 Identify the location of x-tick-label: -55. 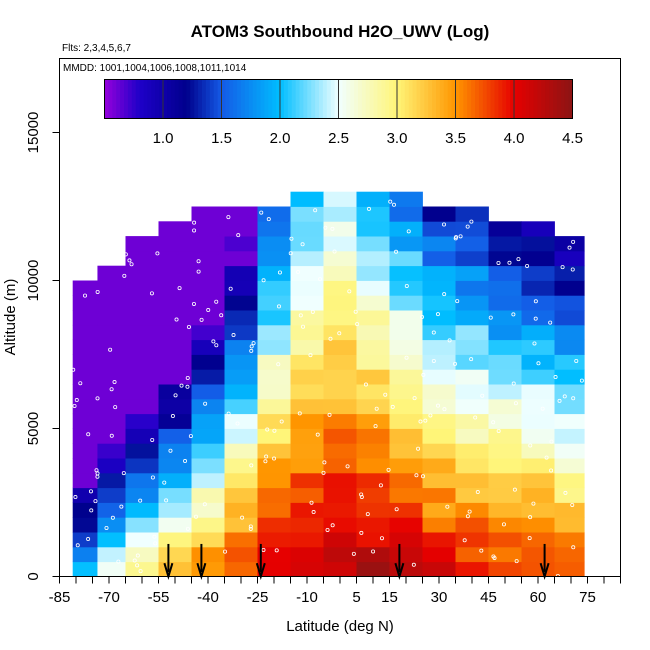
(159, 597).